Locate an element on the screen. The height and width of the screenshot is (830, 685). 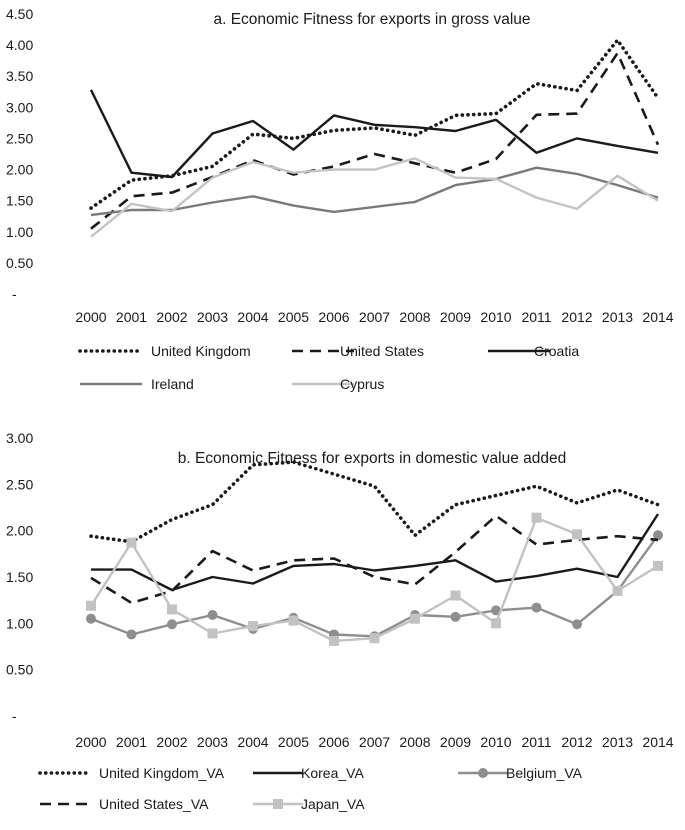
legend-label-united-states: United States is located at coordinates (382, 351).